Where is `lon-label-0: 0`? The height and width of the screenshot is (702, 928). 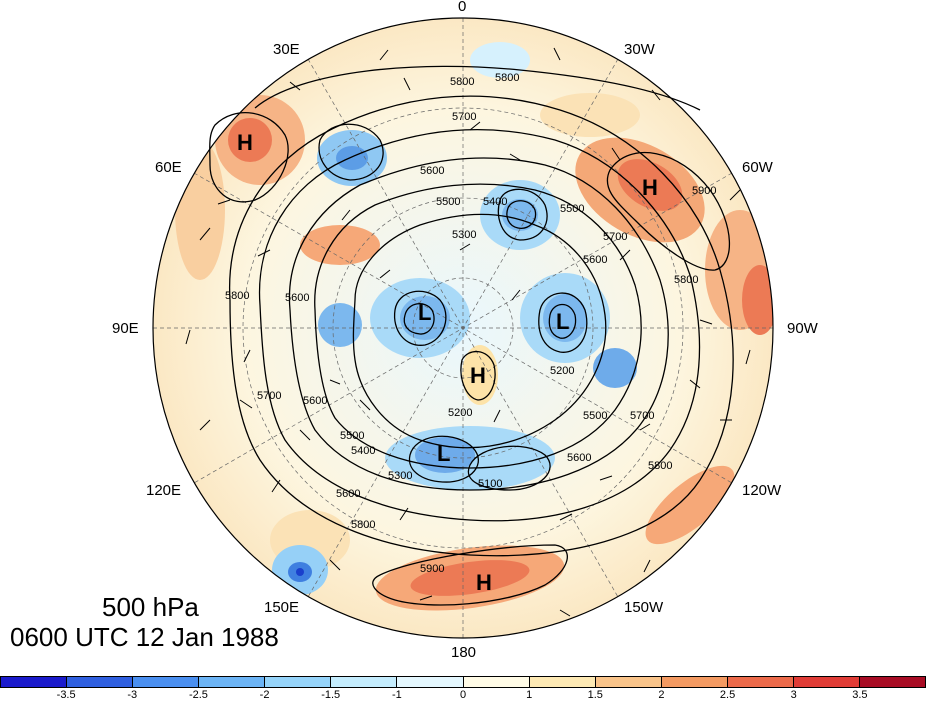
lon-label-0: 0 is located at coordinates (462, 7).